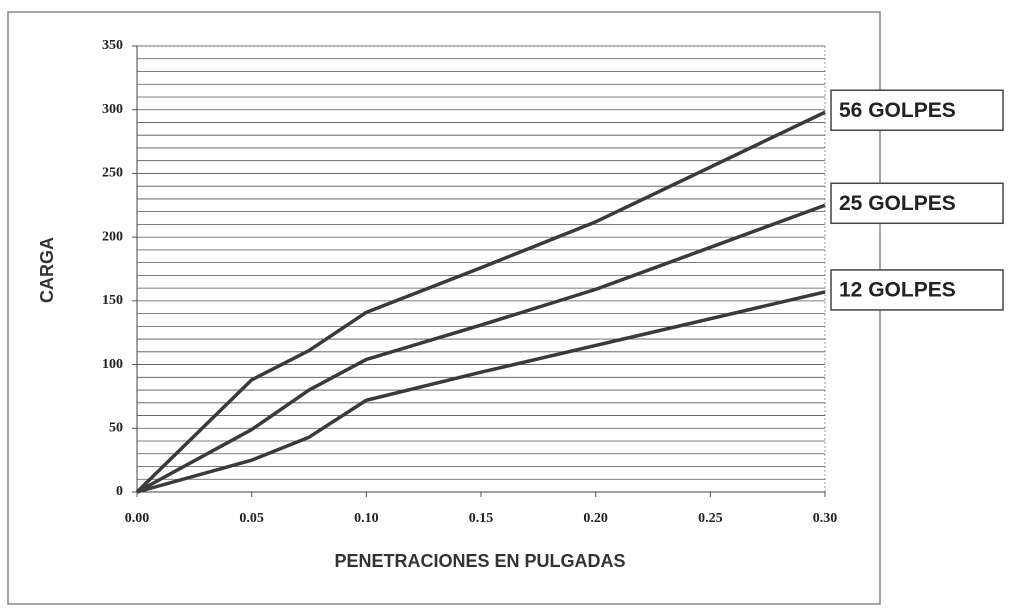 The image size is (1011, 610). I want to click on x-tick-label: 0.15, so click(481, 518).